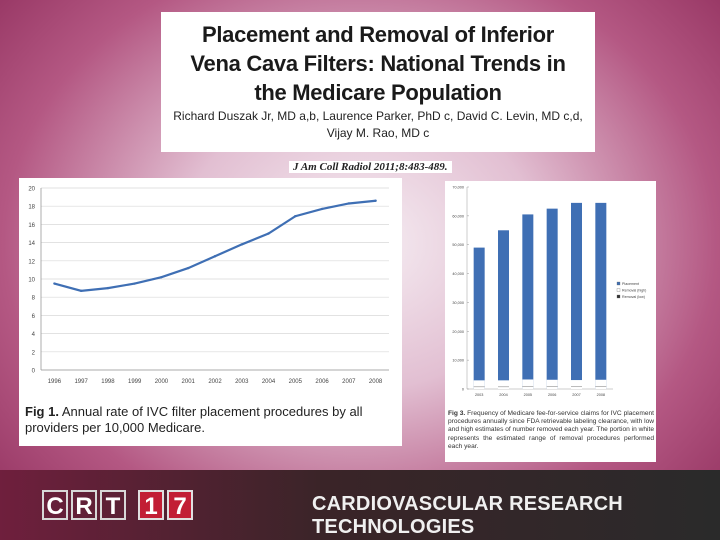  Describe the element at coordinates (457, 413) in the screenshot. I see `figure-3-label: Fig 3.` at that location.